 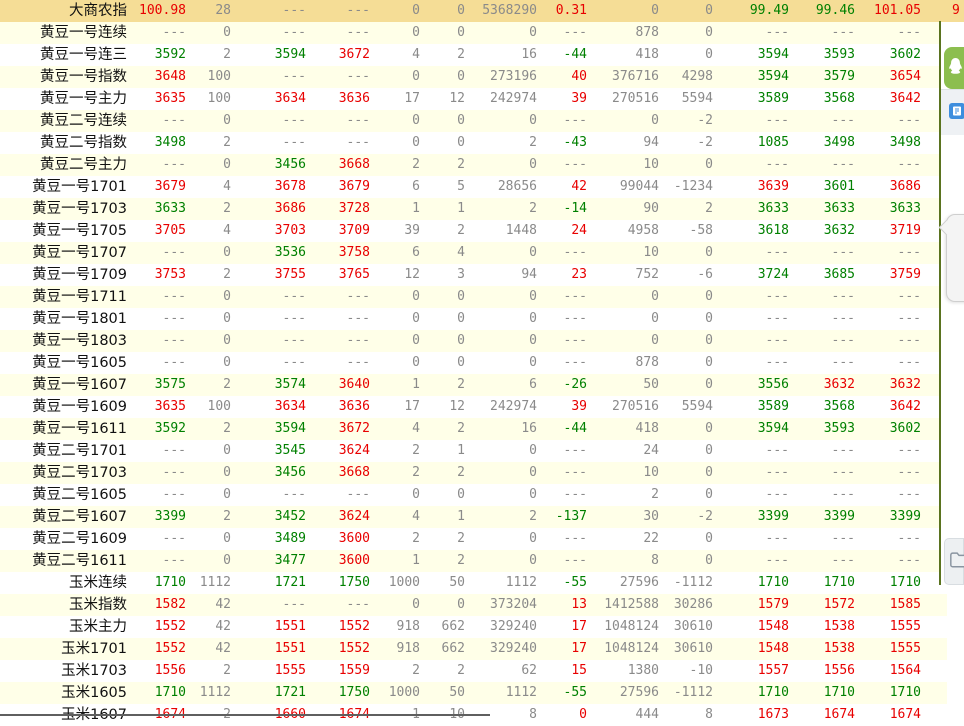 I want to click on quote-cell: 1710, so click(x=905, y=692).